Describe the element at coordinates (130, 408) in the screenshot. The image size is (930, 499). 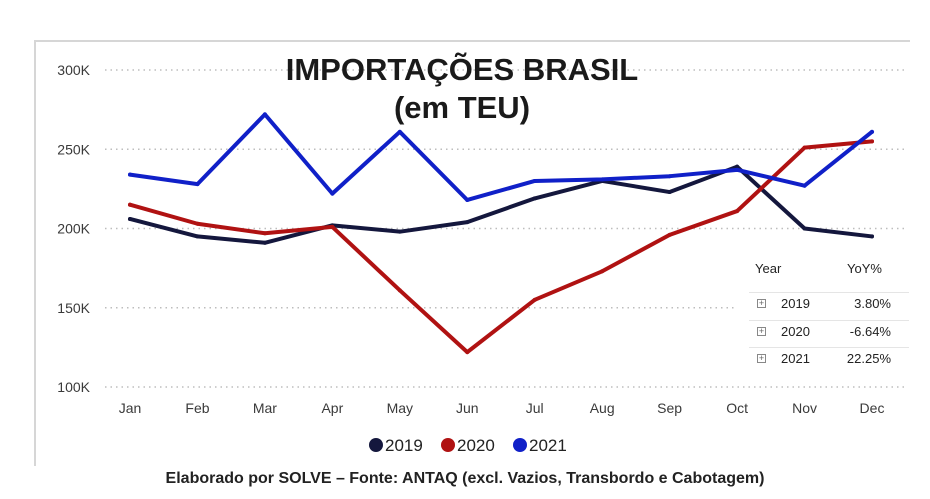
I see `x-tick-label: Jan` at that location.